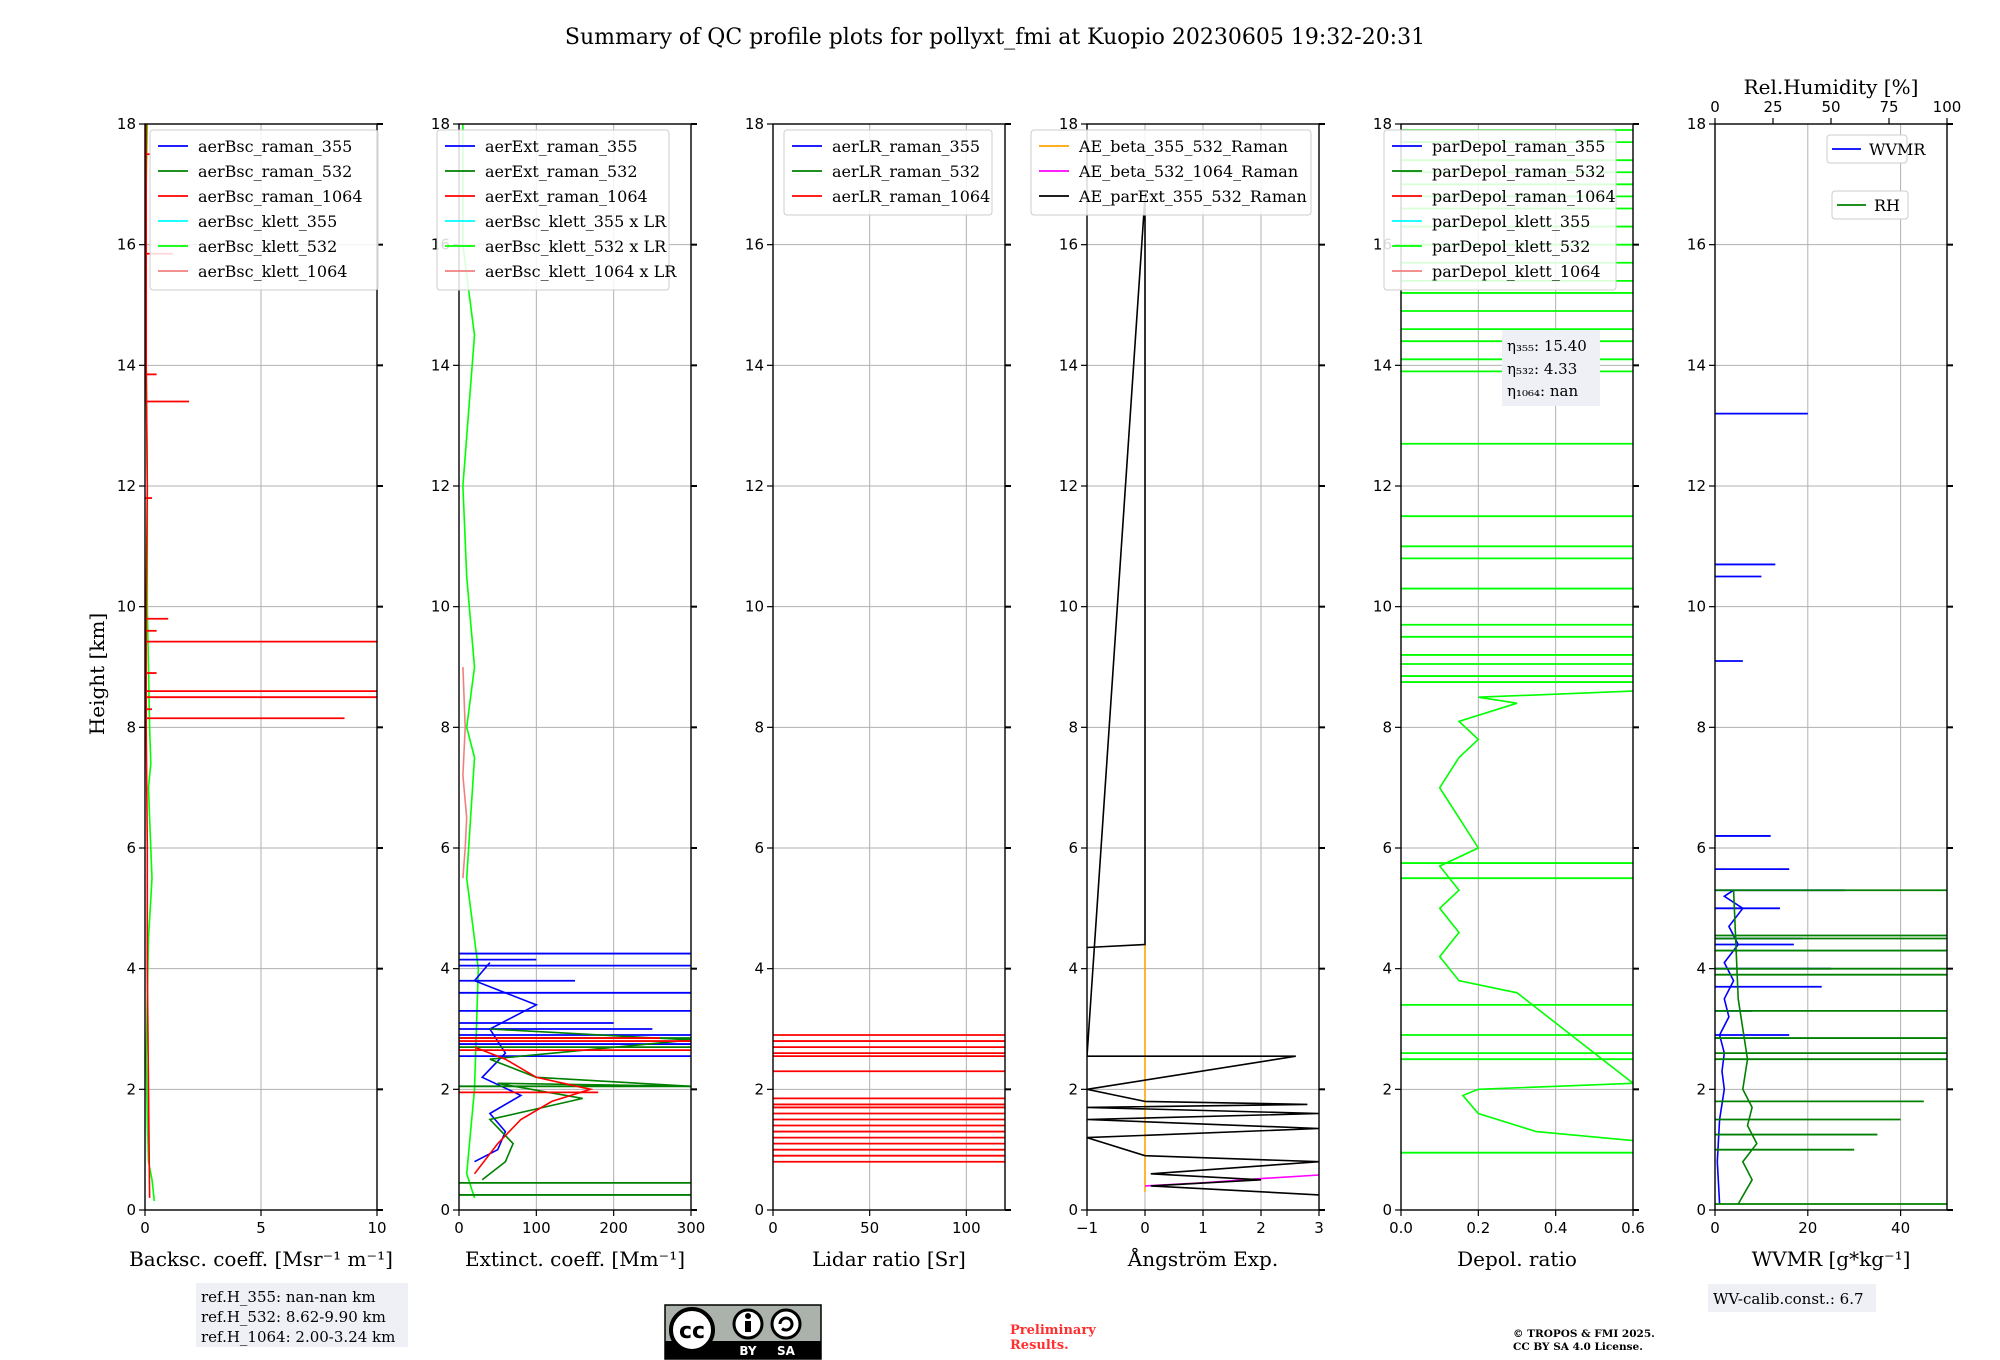 This screenshot has width=2000, height=1360. What do you see at coordinates (747, 1351) in the screenshot?
I see `cc-by-text: BY` at bounding box center [747, 1351].